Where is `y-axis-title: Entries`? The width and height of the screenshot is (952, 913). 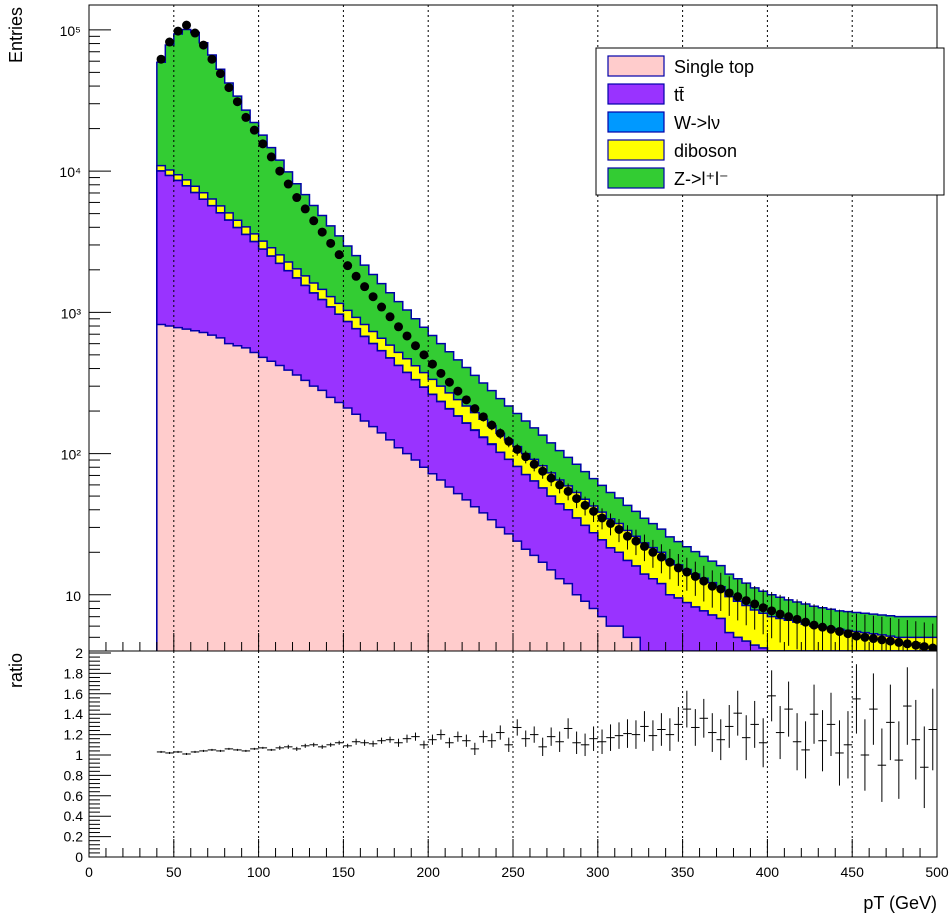
y-axis-title: Entries is located at coordinates (16, 35).